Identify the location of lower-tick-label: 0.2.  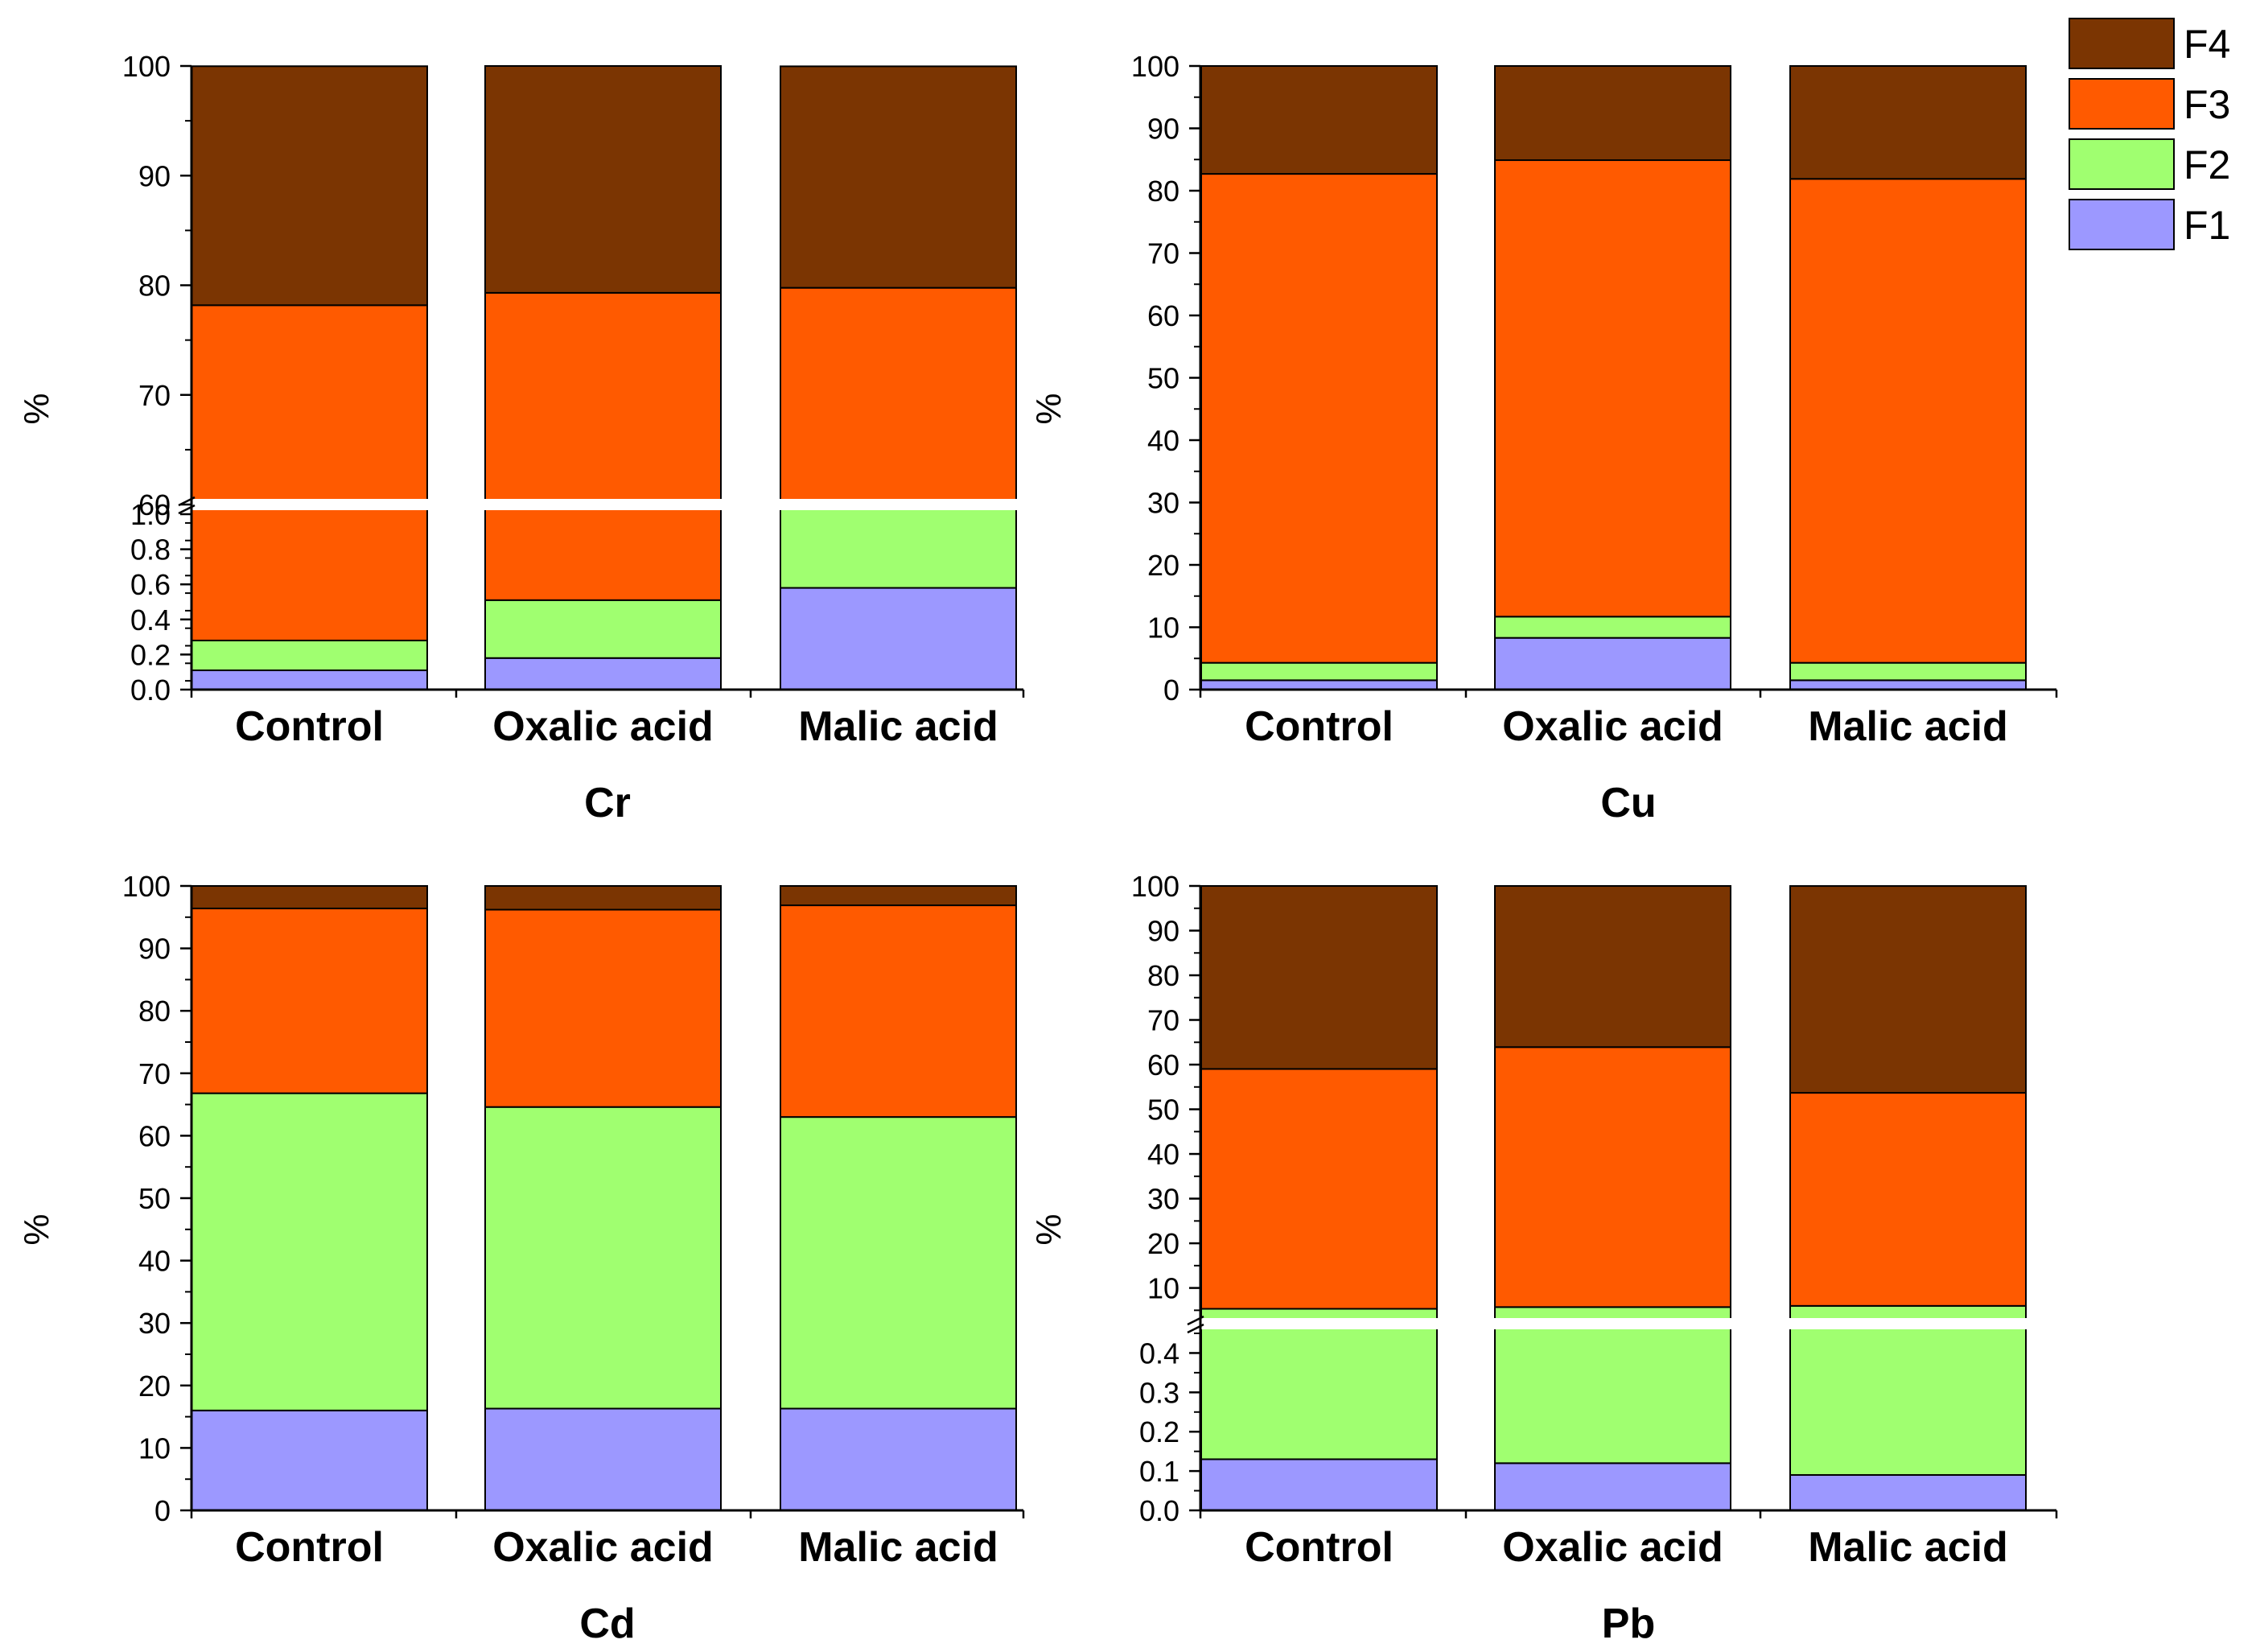
(1159, 1431).